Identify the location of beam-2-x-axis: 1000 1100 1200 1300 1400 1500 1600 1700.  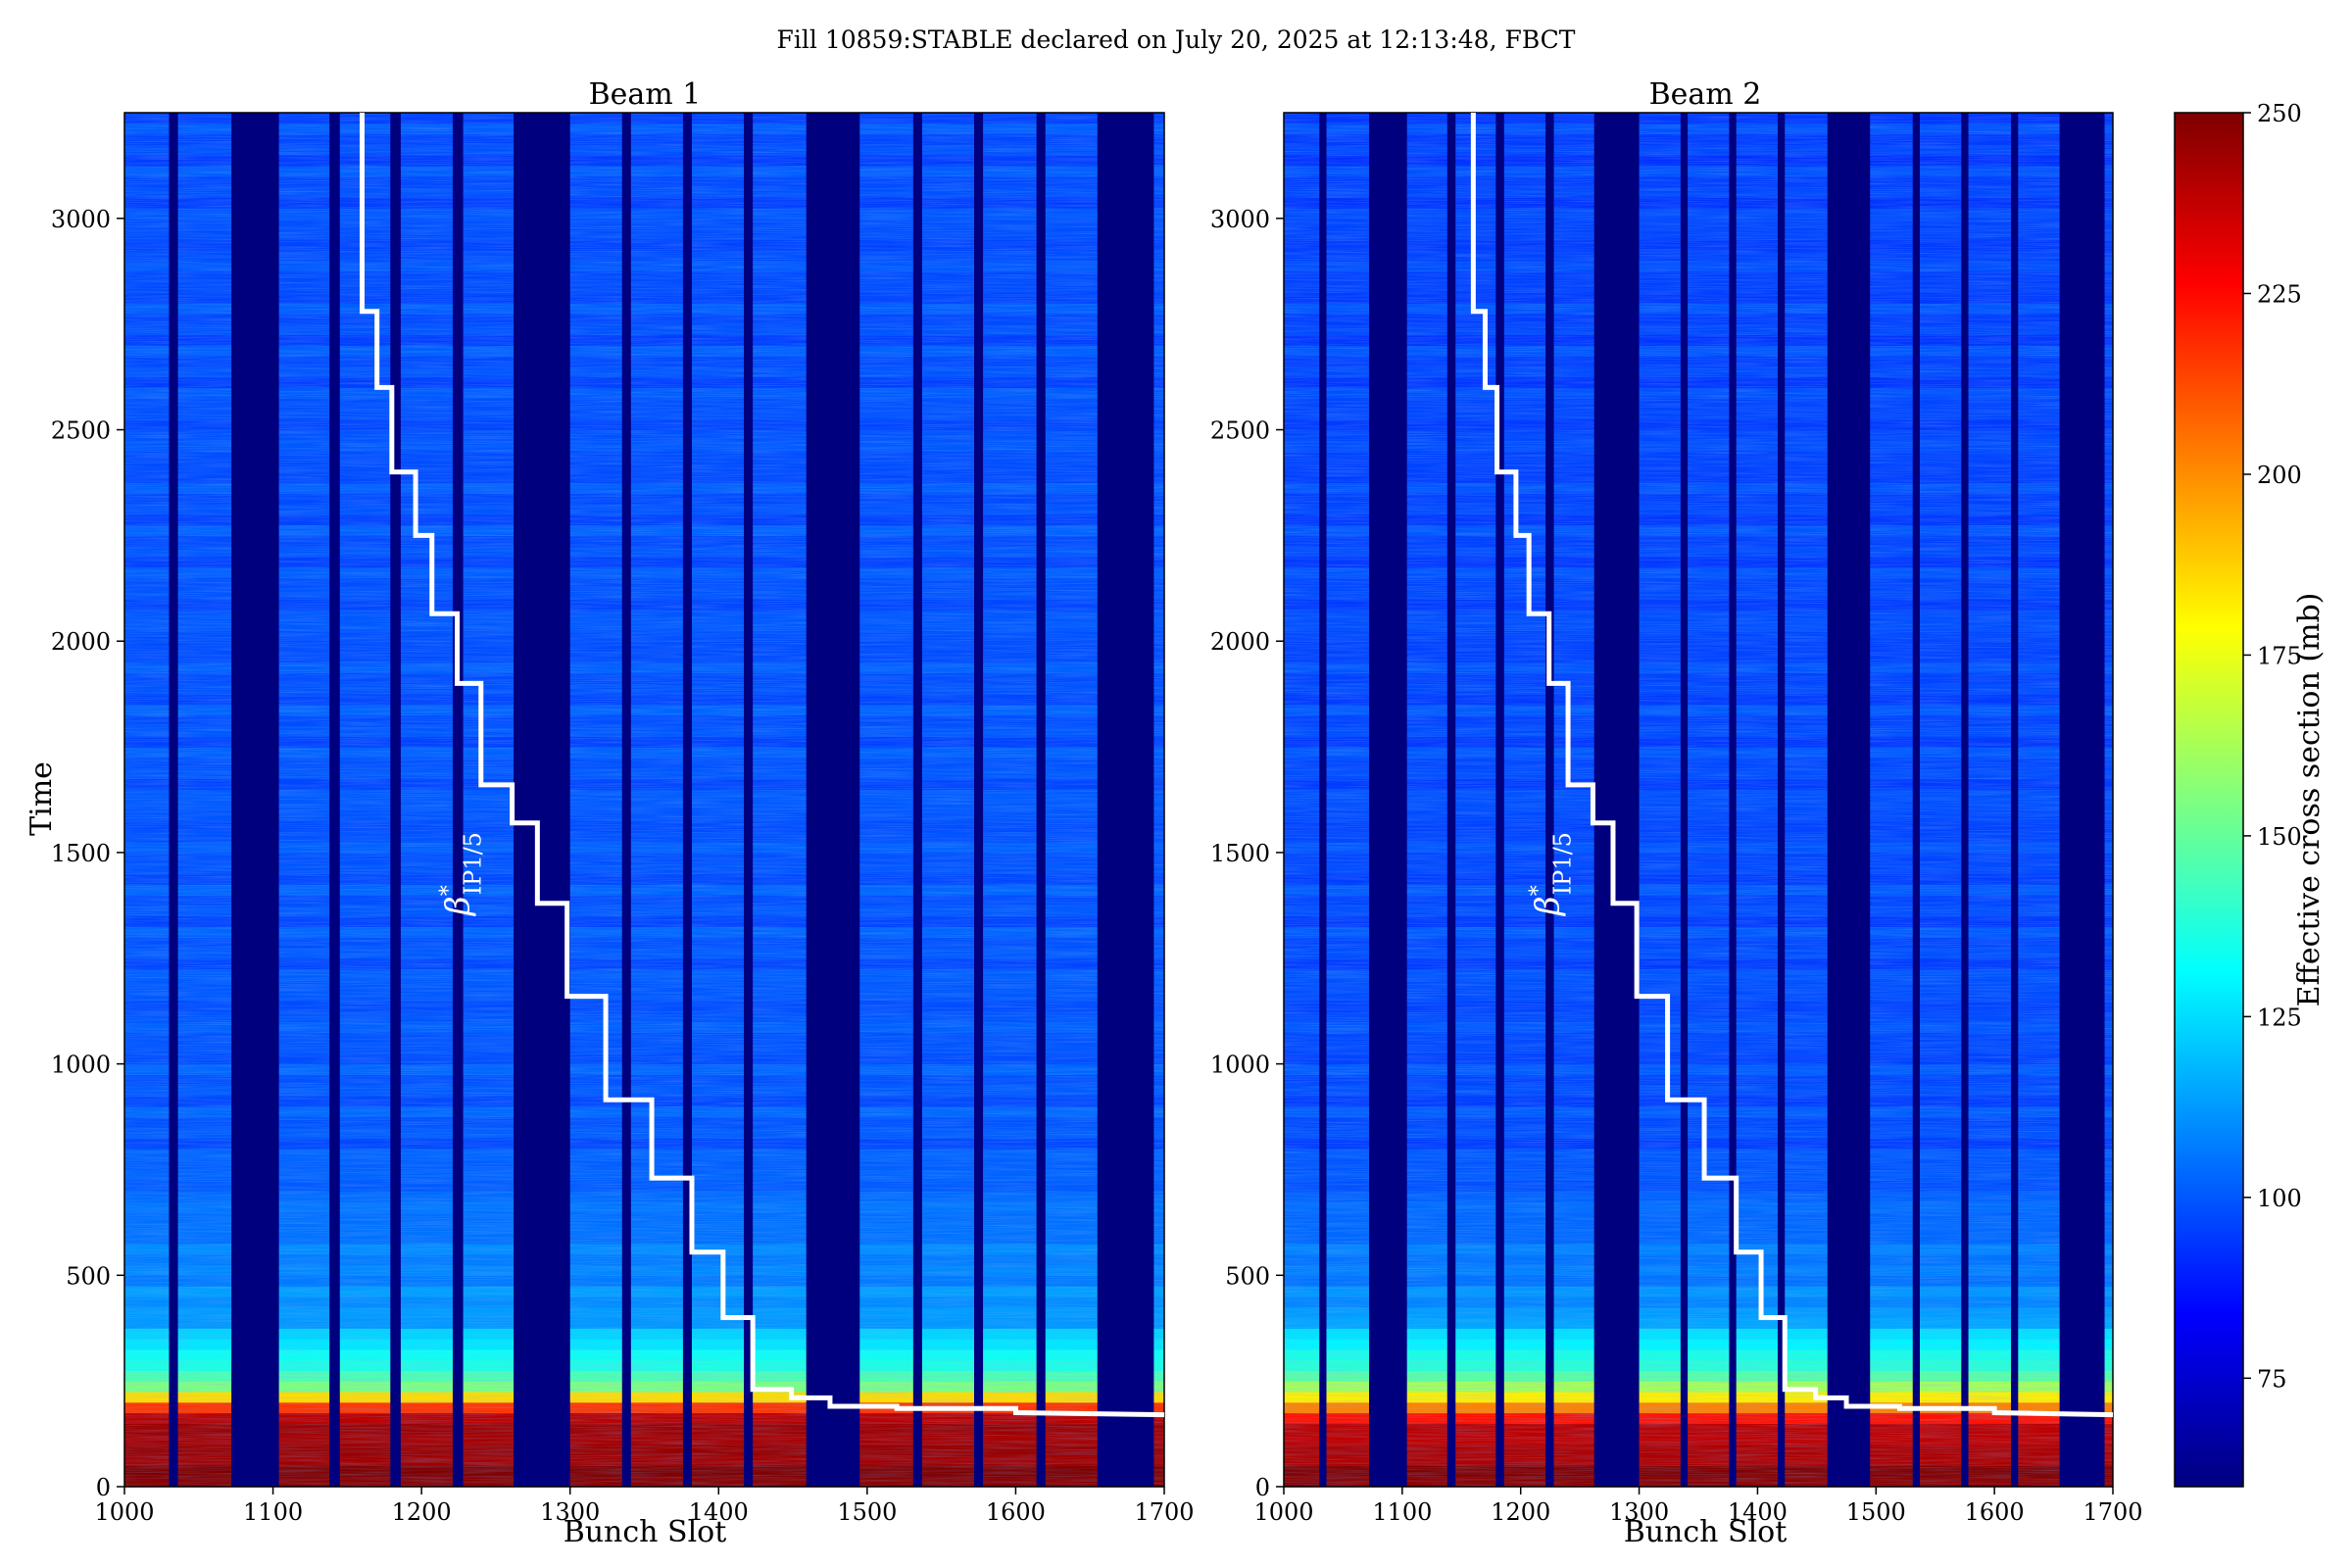
(1698, 1506).